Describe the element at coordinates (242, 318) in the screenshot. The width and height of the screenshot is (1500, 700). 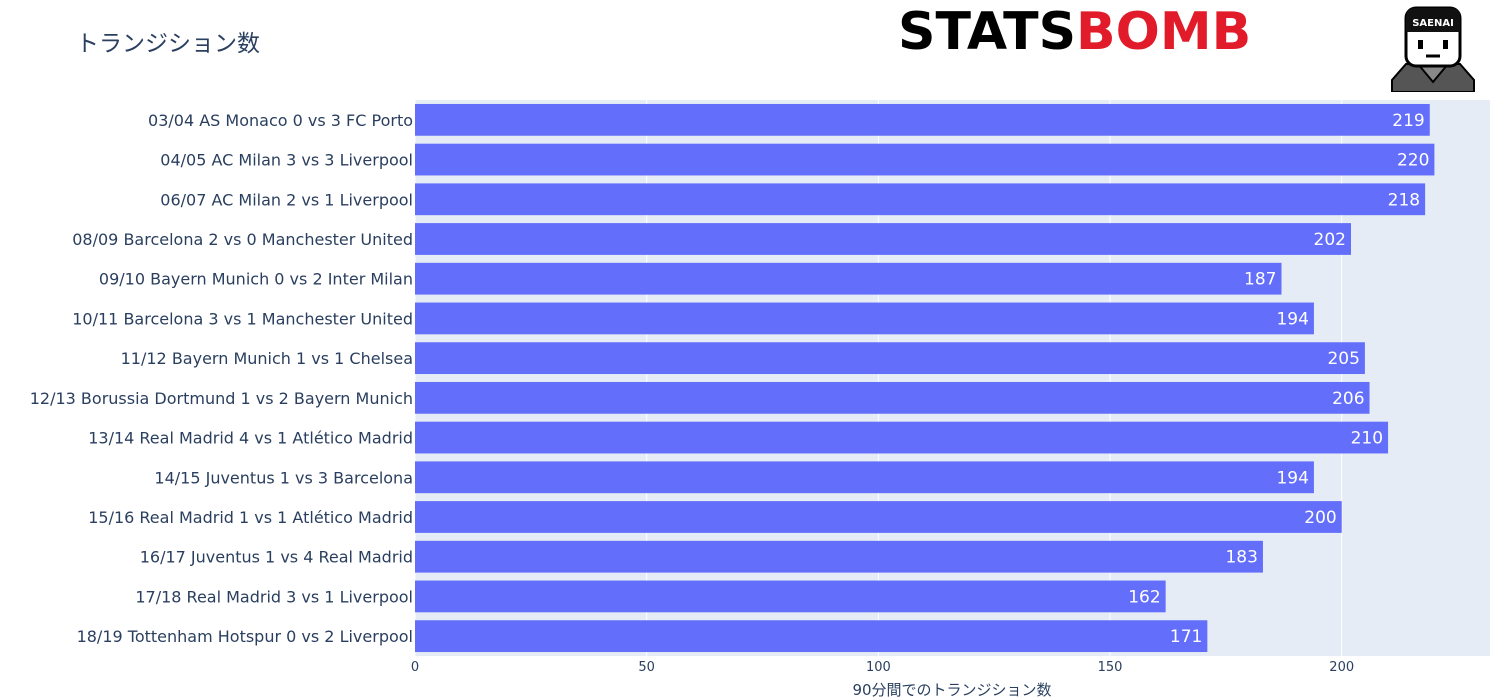
I see `y-tick-label: 10/11 Barcelona 3 vs 1 Manchester United` at that location.